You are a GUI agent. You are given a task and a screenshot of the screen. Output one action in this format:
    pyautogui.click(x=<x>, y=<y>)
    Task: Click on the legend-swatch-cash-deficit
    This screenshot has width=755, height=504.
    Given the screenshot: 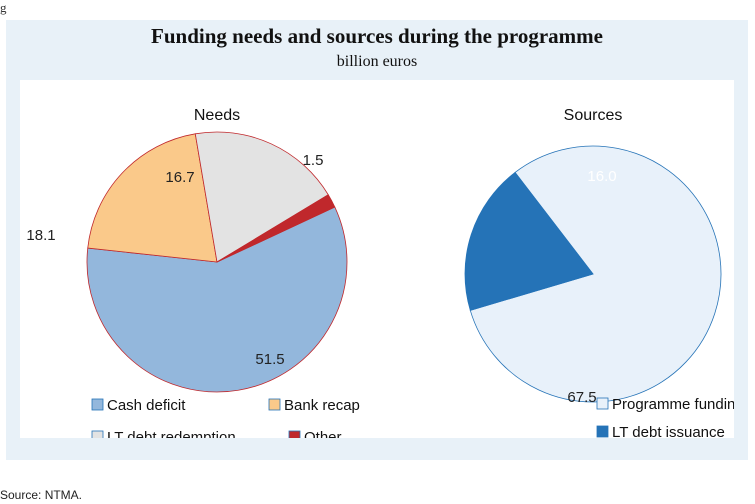 What is the action you would take?
    pyautogui.click(x=97, y=404)
    